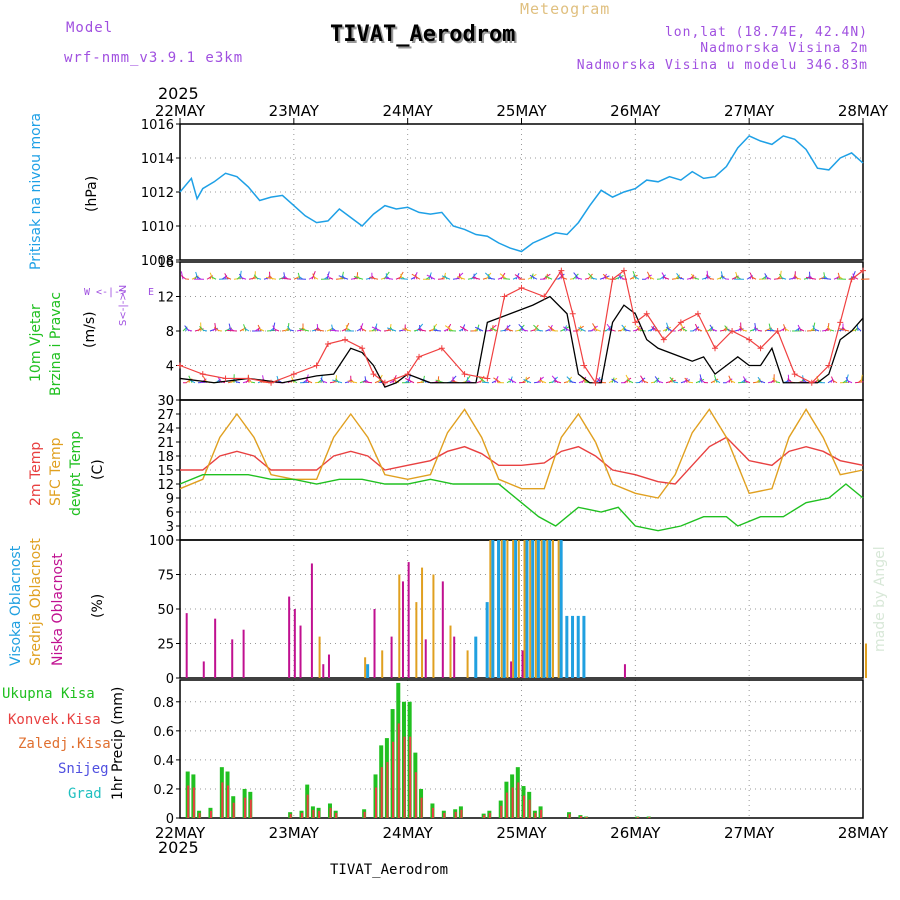 The image size is (900, 900). Describe the element at coordinates (165, 429) in the screenshot. I see `y-tick-label: 24` at that location.